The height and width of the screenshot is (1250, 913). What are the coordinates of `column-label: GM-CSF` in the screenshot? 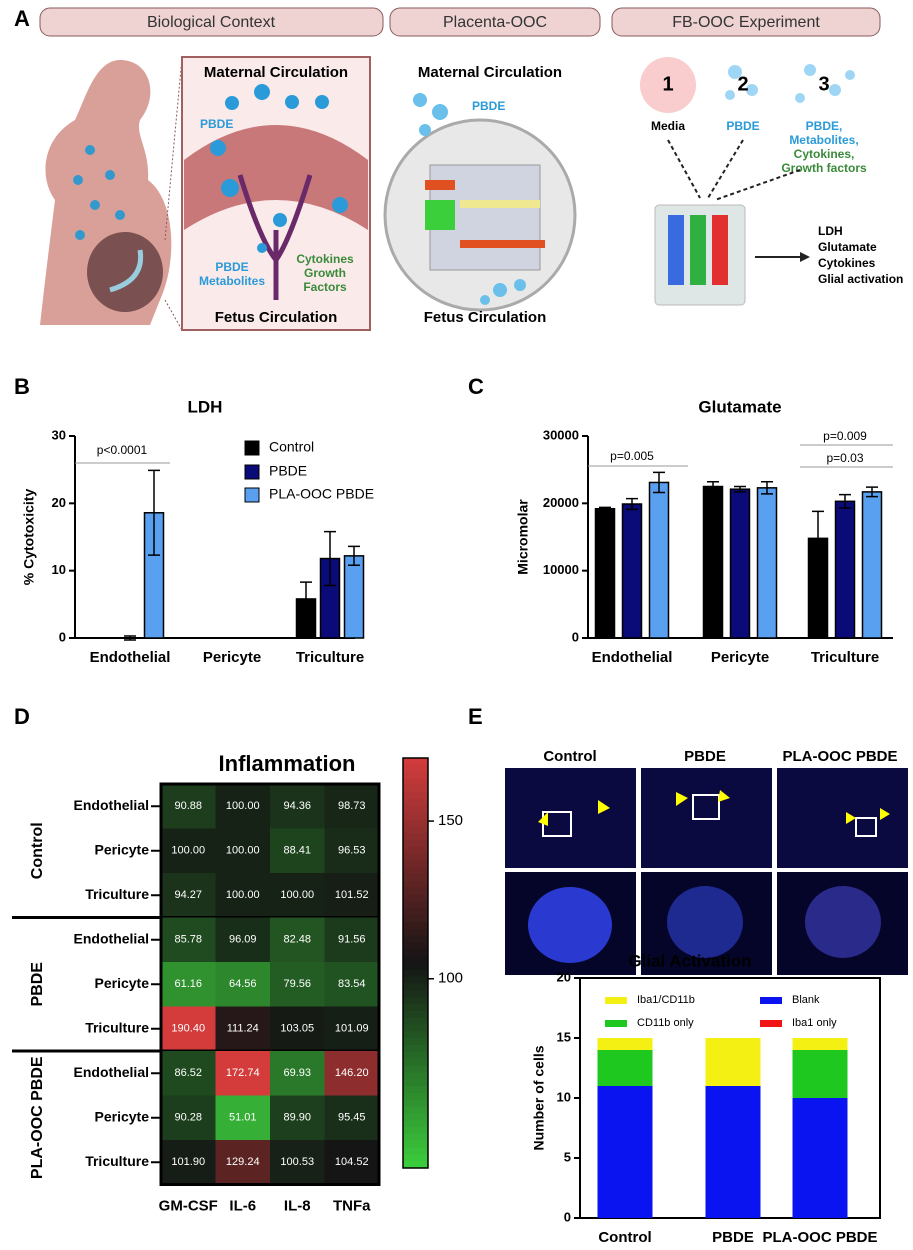 It's located at (188, 1205).